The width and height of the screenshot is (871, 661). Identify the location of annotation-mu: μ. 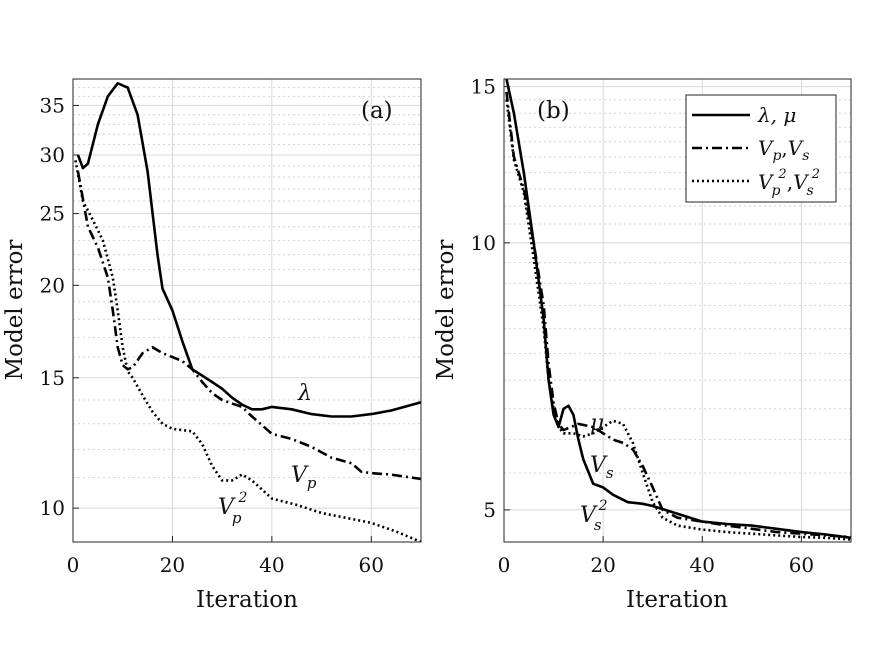
(597, 423).